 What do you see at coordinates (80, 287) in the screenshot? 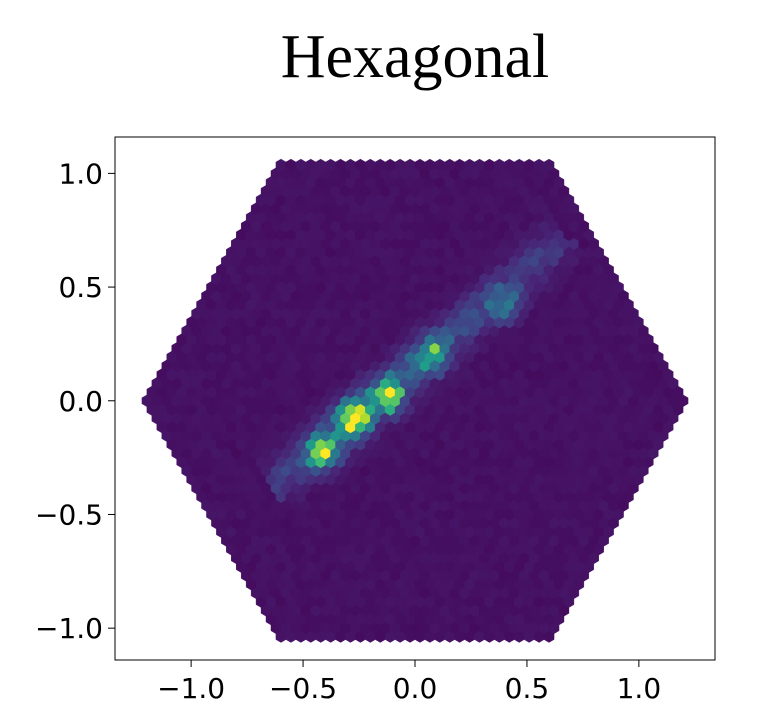
I see `y-tick-label: 0.5` at bounding box center [80, 287].